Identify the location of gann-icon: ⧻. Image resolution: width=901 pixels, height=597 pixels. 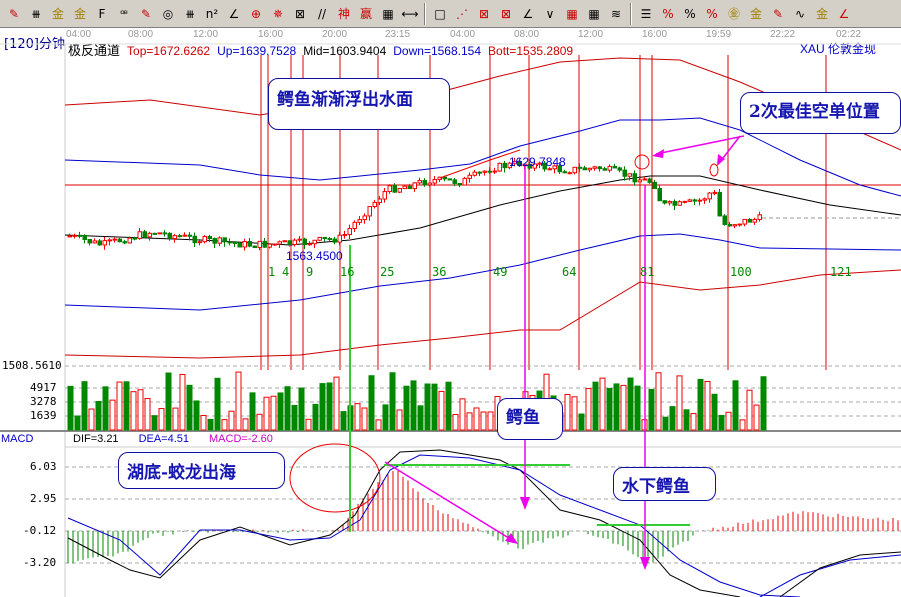
(36, 13).